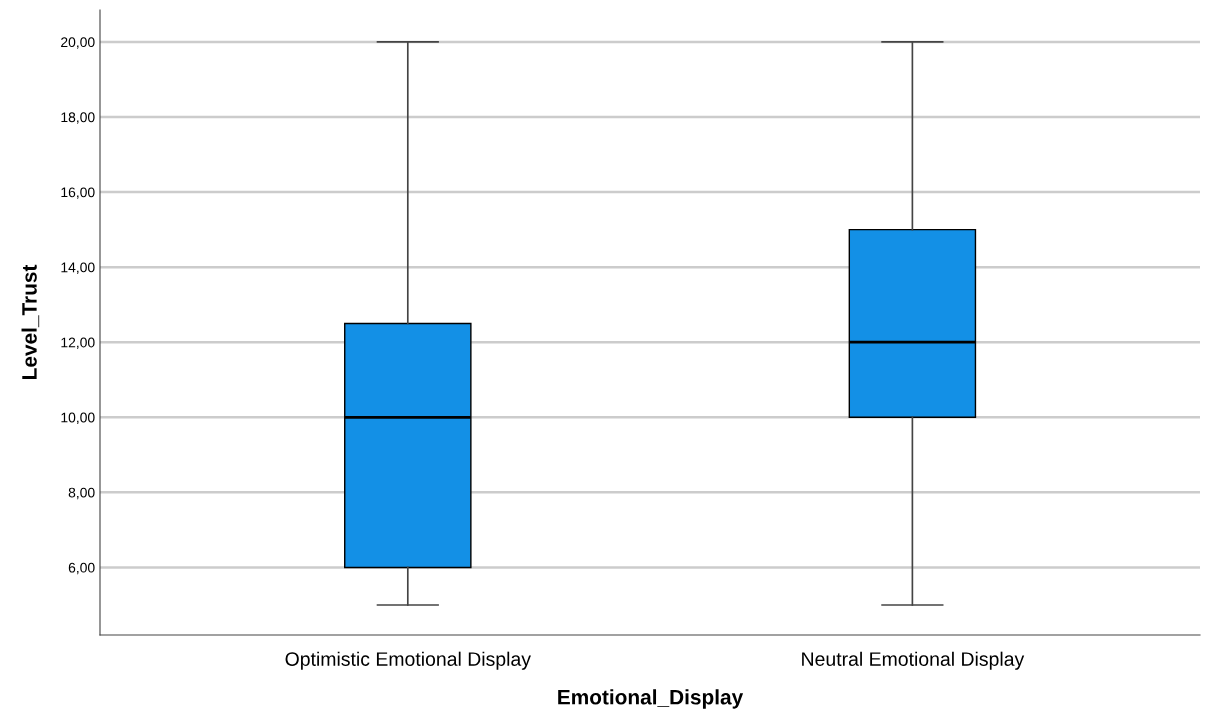  Describe the element at coordinates (78, 343) in the screenshot. I see `y-tick-label: 12,00` at that location.